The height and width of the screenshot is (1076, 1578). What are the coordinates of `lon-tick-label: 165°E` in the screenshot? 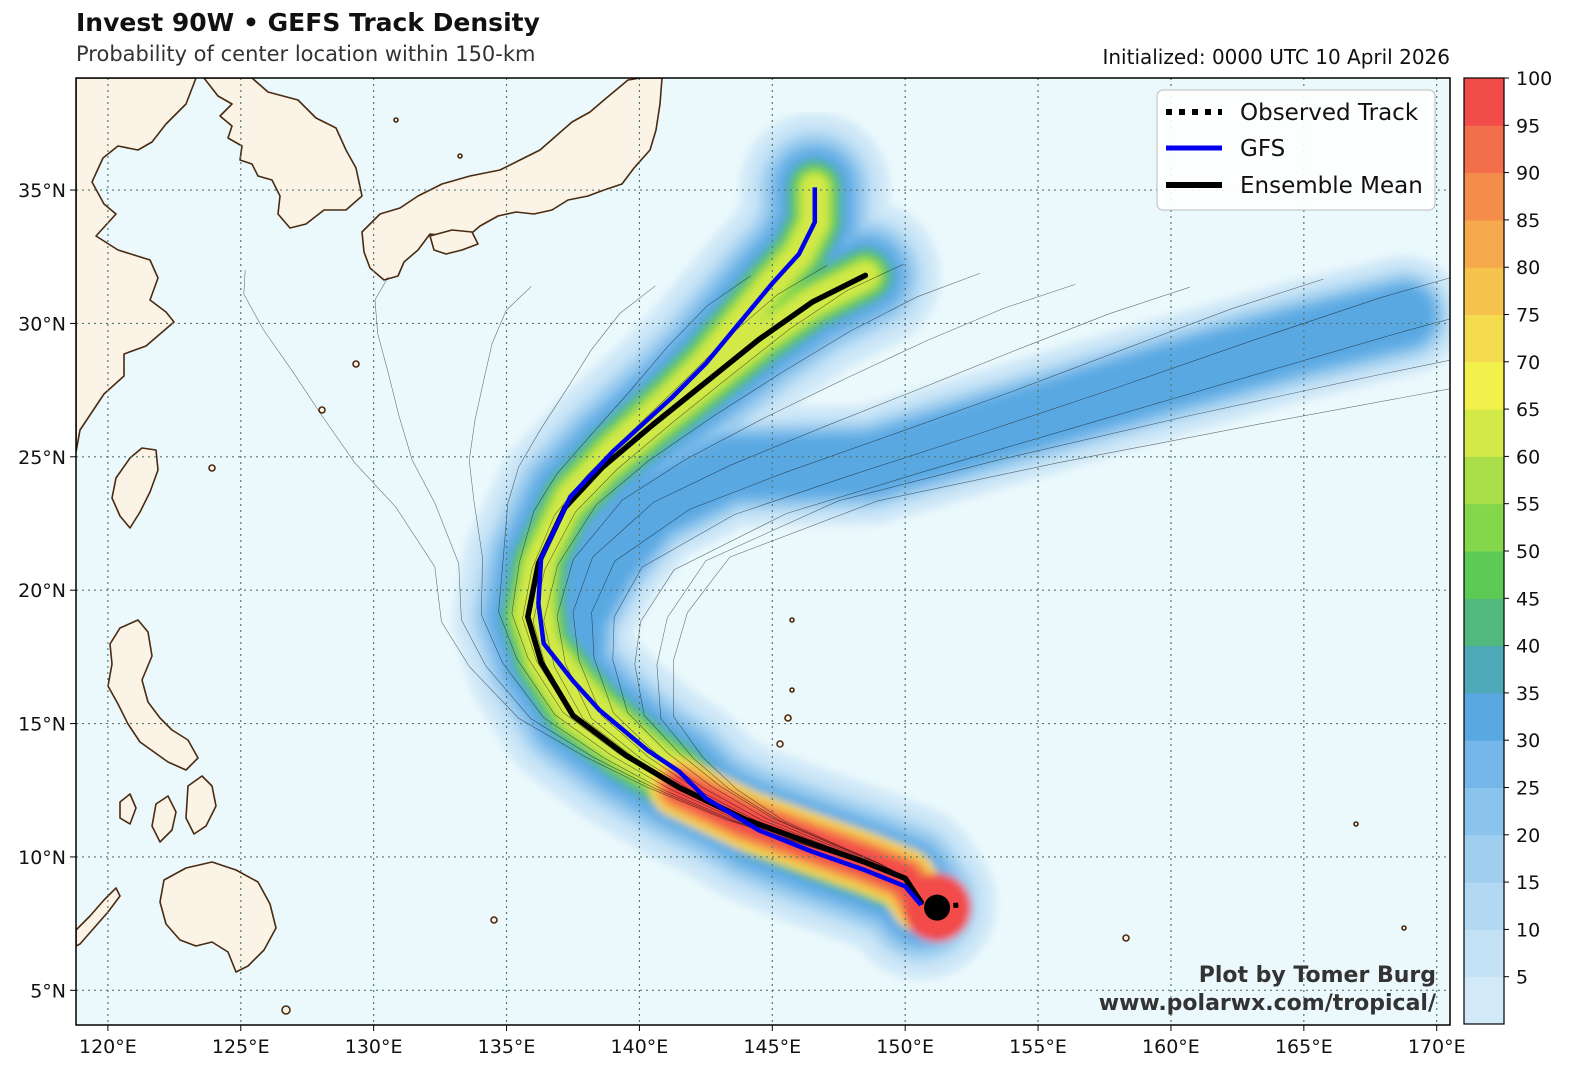 It's located at (1304, 1047).